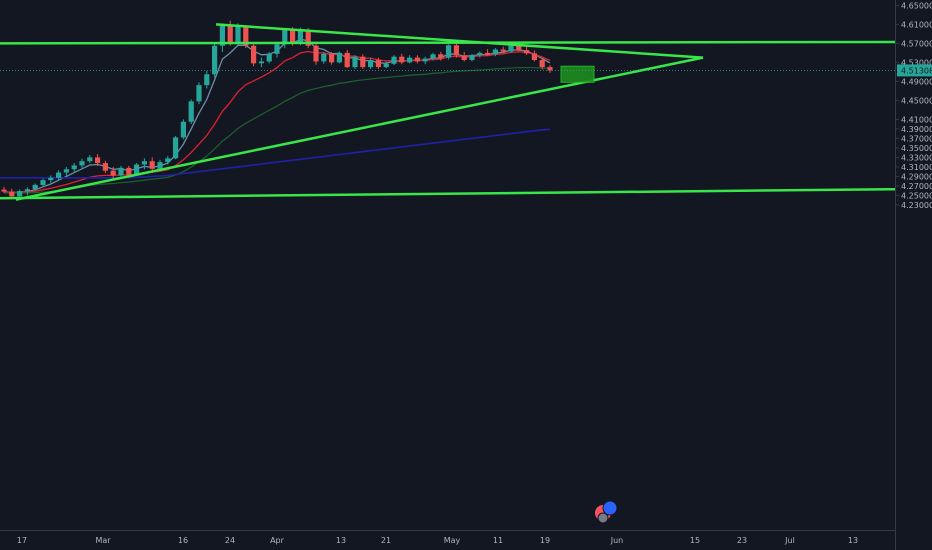  I want to click on time-tick-label: 21, so click(386, 540).